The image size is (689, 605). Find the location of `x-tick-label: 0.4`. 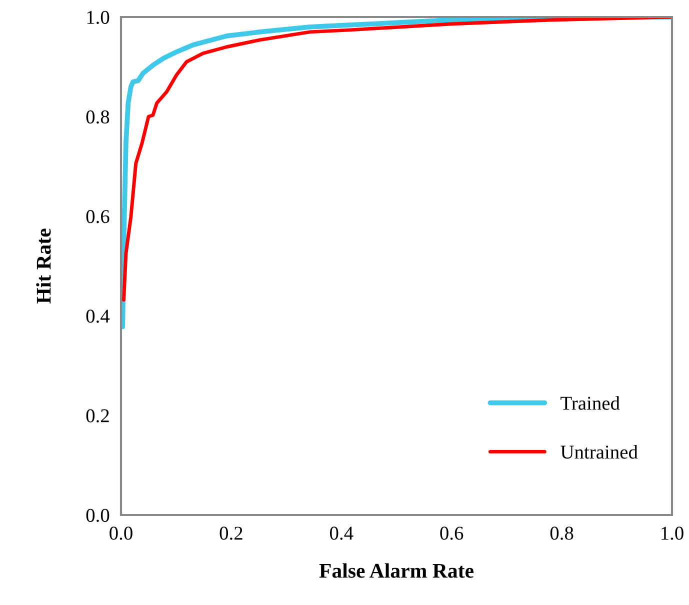

x-tick-label: 0.4 is located at coordinates (342, 533).